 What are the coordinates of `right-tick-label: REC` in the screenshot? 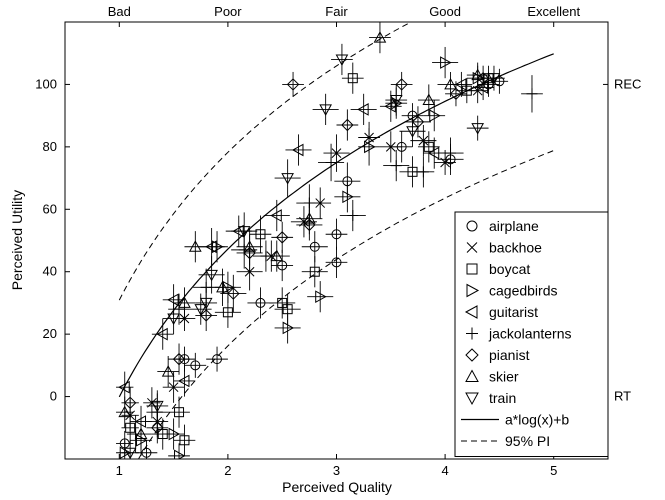 It's located at (627, 83).